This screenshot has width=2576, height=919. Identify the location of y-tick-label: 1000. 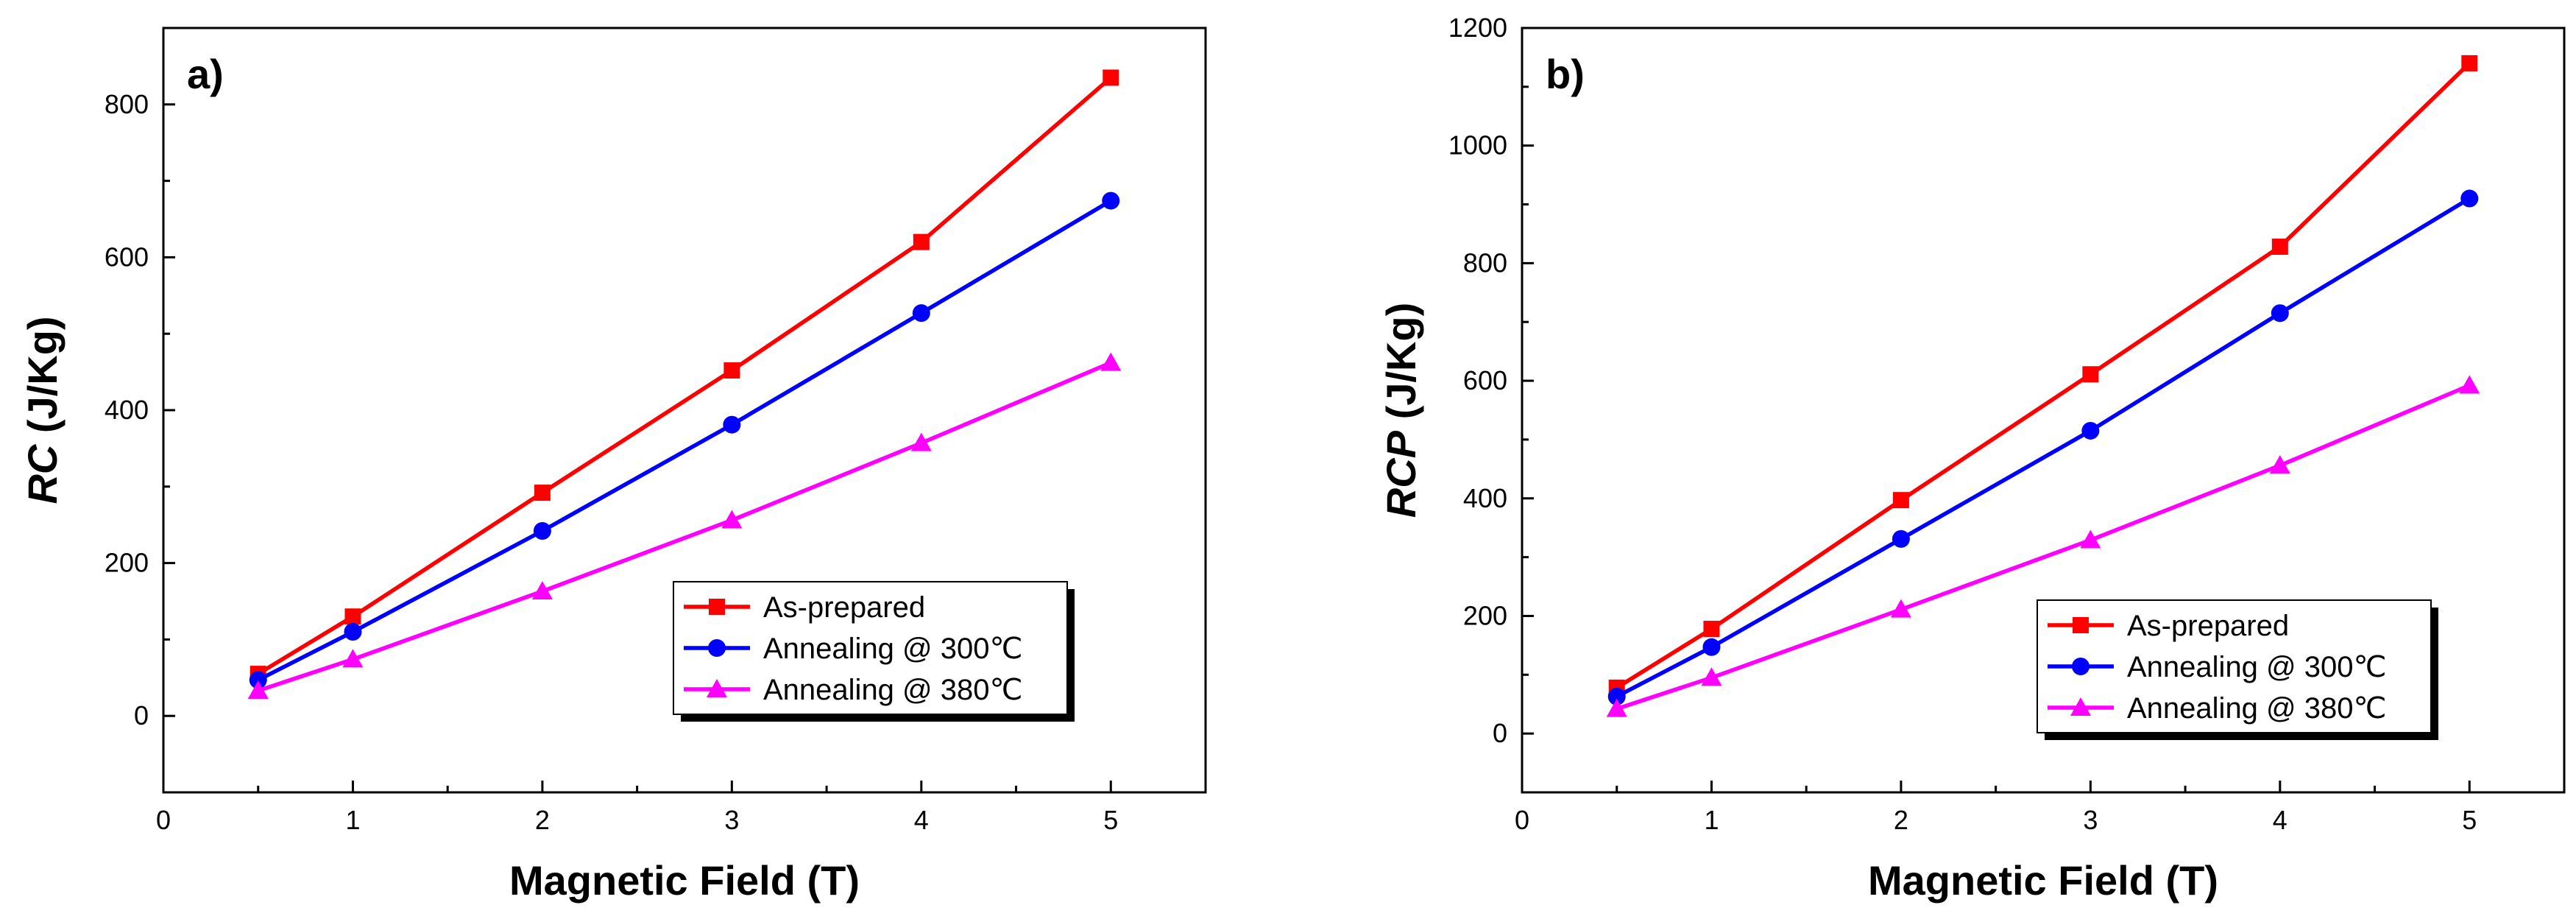
(1477, 145).